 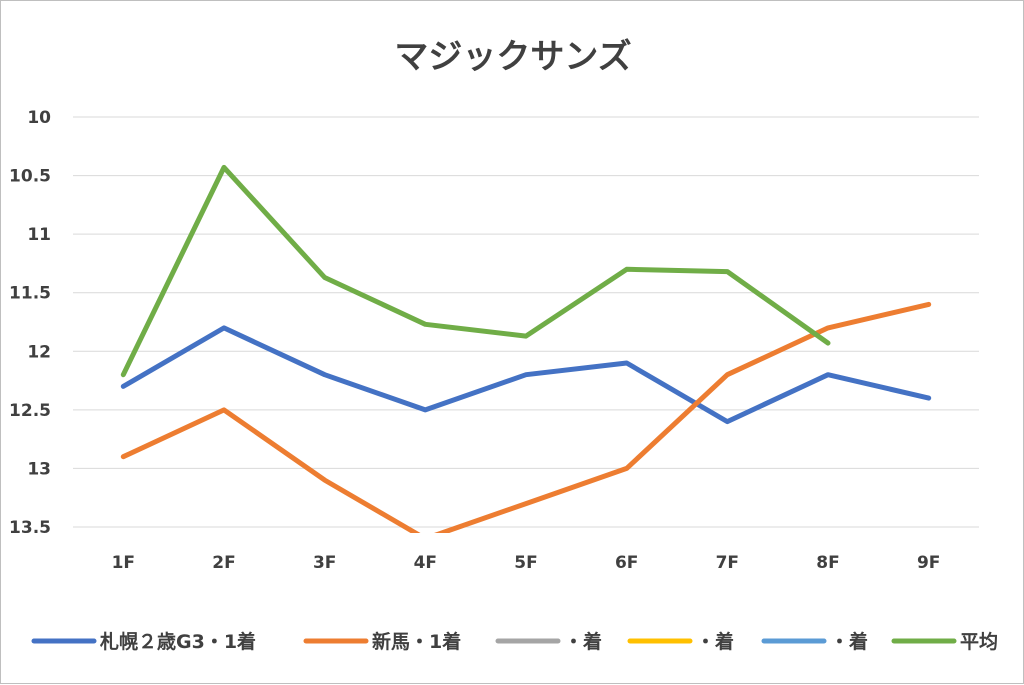 I want to click on x-axis-tick-labels: 1F 2F 3F 4F 5F 6F 7F 8F 9F, so click(x=526, y=563).